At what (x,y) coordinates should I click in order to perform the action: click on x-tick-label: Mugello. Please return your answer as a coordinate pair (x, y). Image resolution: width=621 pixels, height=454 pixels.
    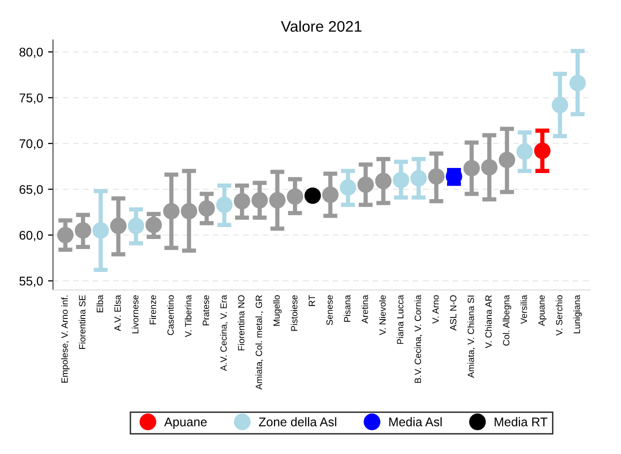
    Looking at the image, I should click on (277, 310).